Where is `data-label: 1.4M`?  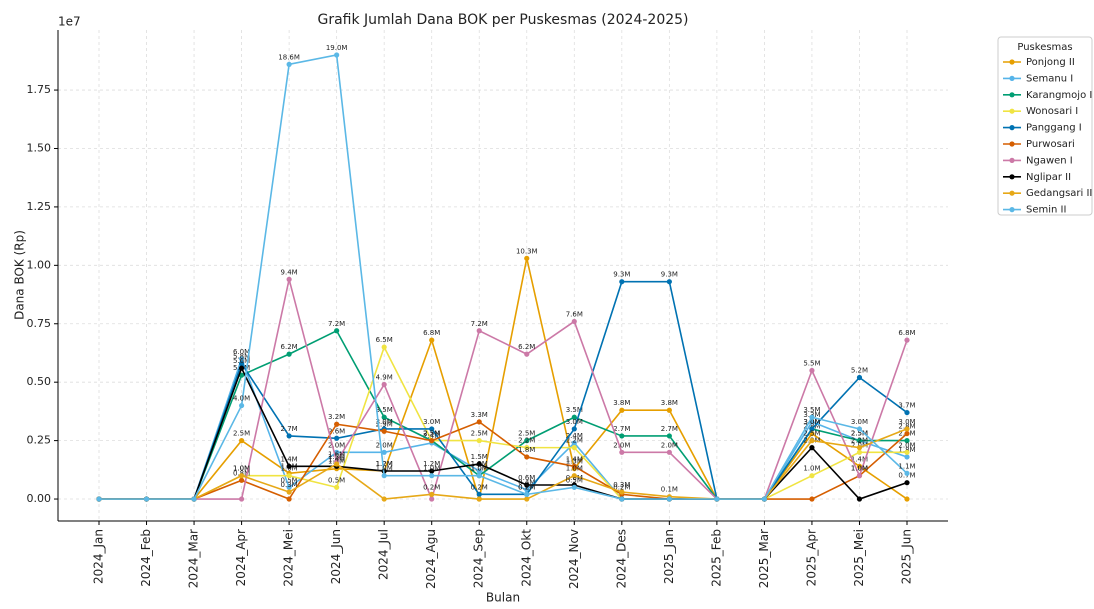
data-label: 1.4M is located at coordinates (574, 459).